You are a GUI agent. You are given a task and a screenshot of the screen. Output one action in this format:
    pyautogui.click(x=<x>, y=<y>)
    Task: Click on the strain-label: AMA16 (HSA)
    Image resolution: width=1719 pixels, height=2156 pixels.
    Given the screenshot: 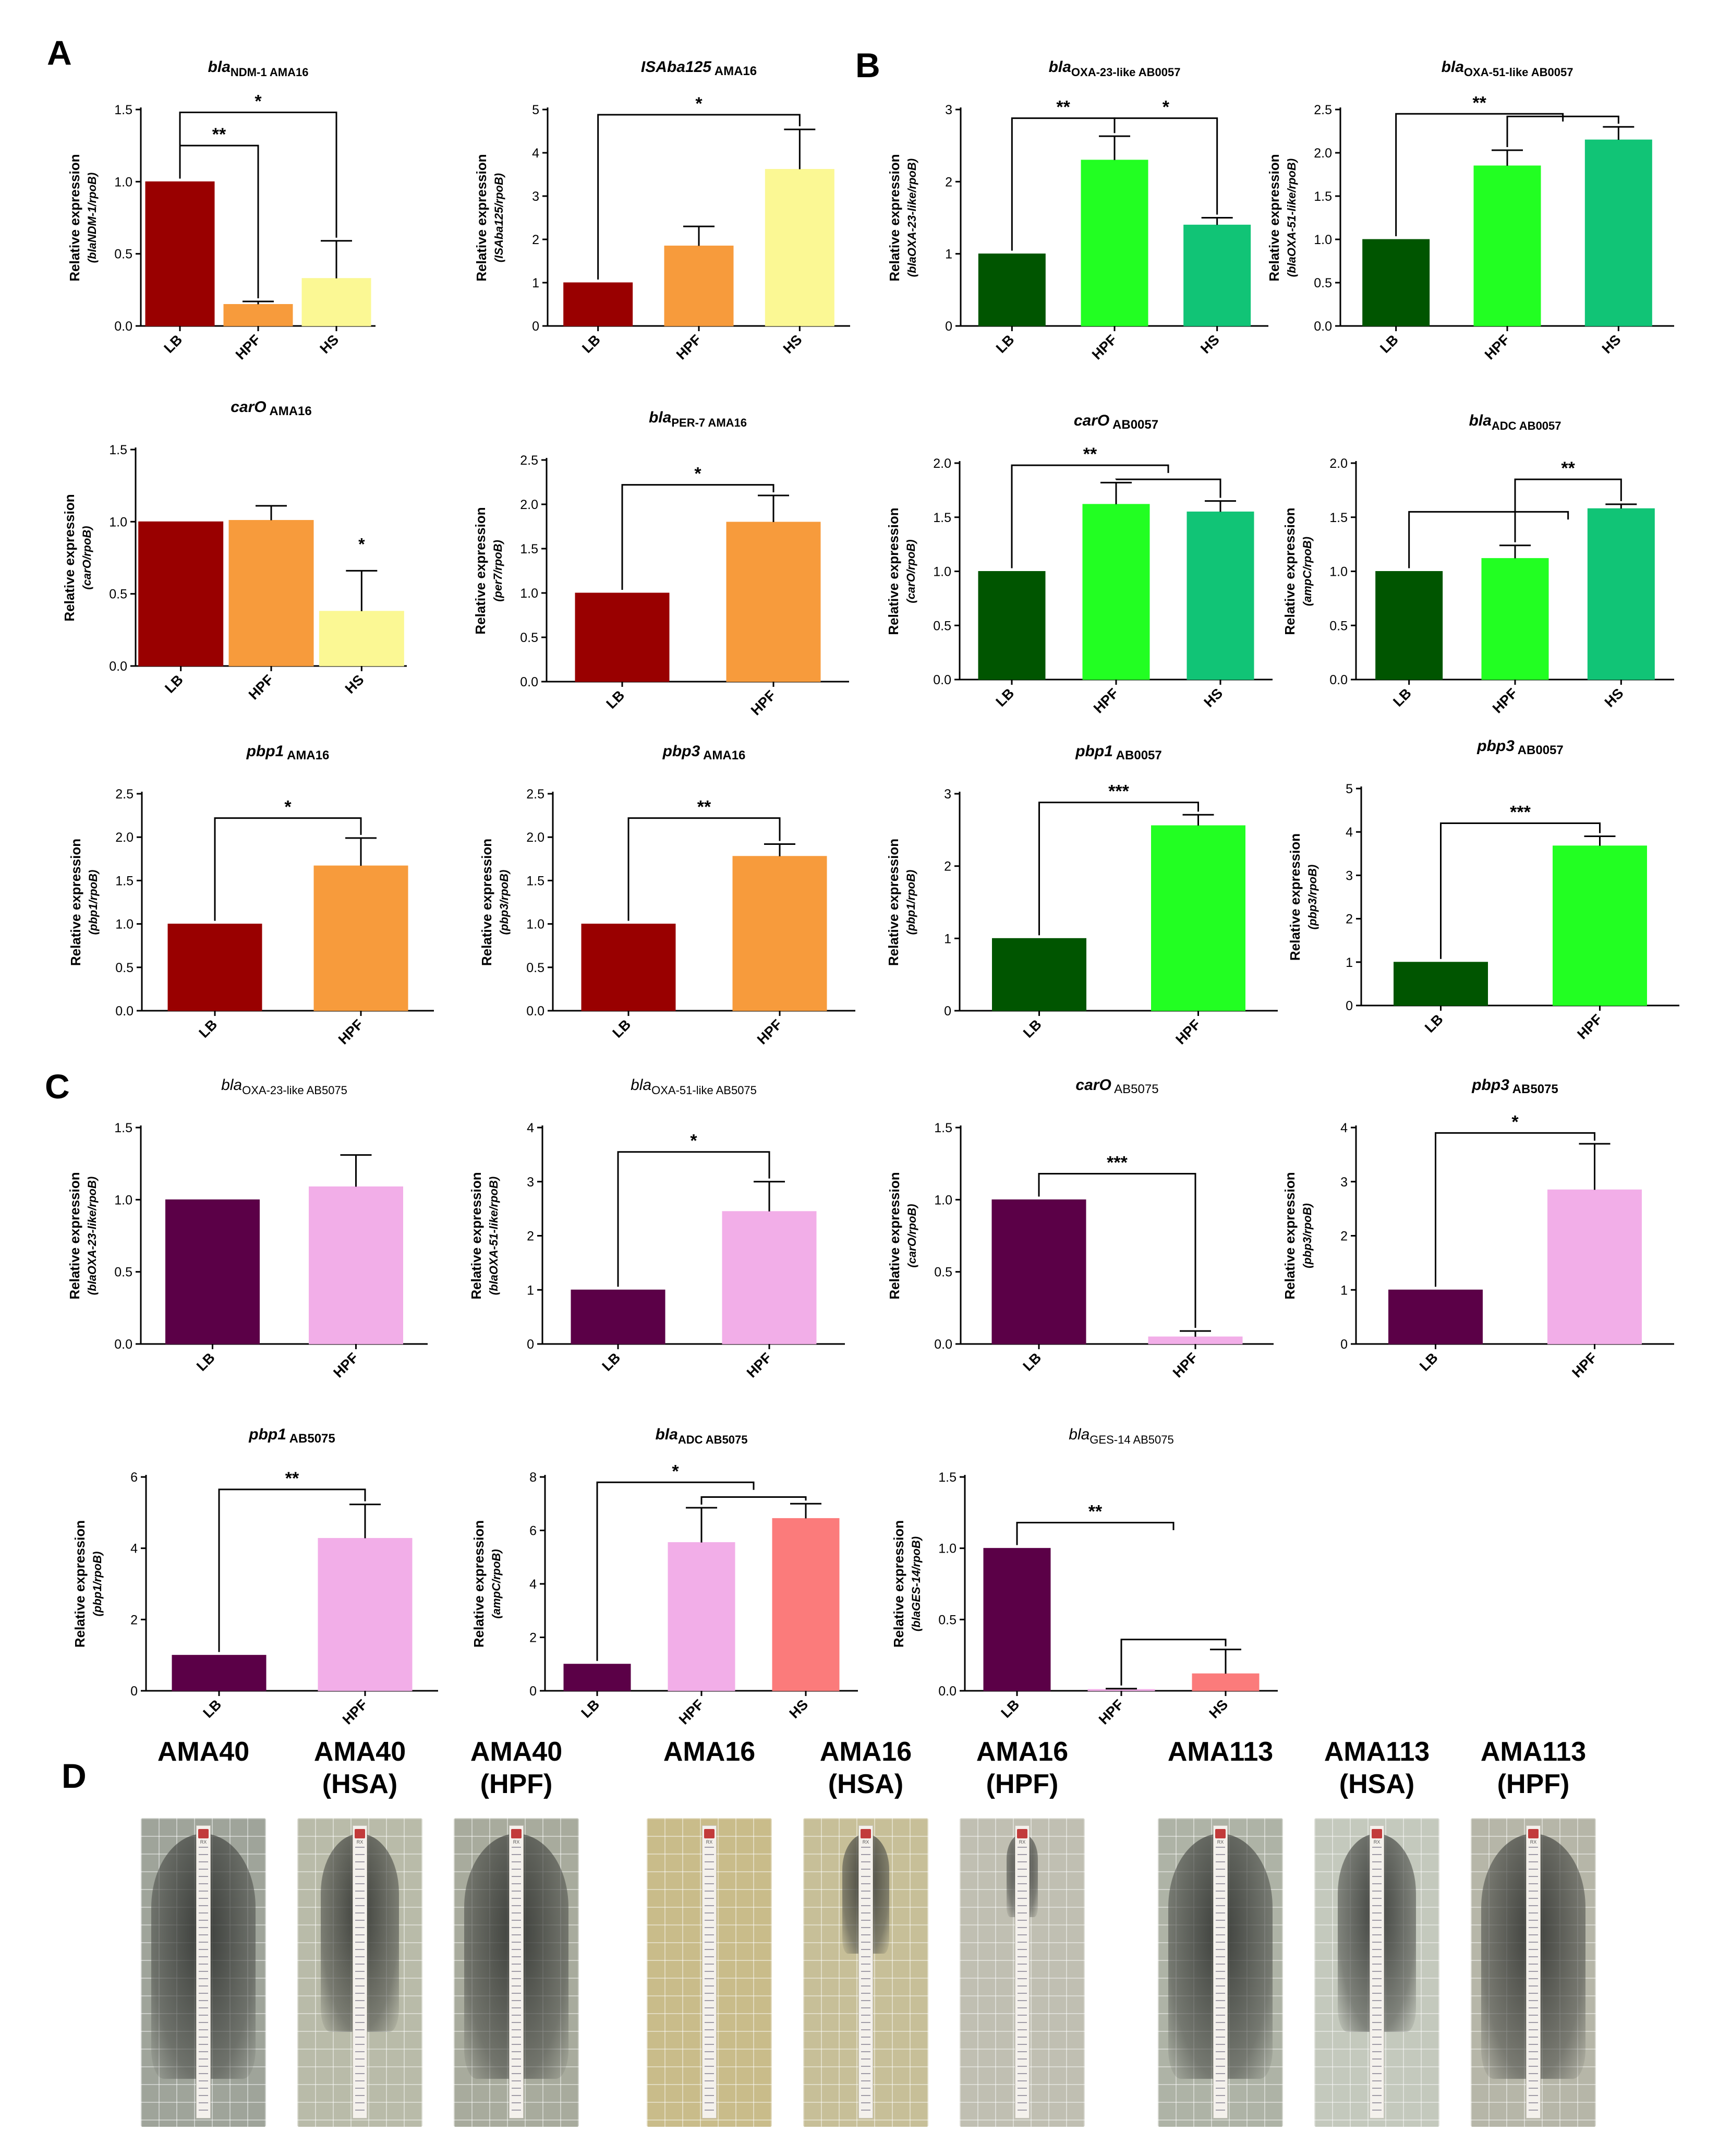 What is the action you would take?
    pyautogui.click(x=865, y=1768)
    